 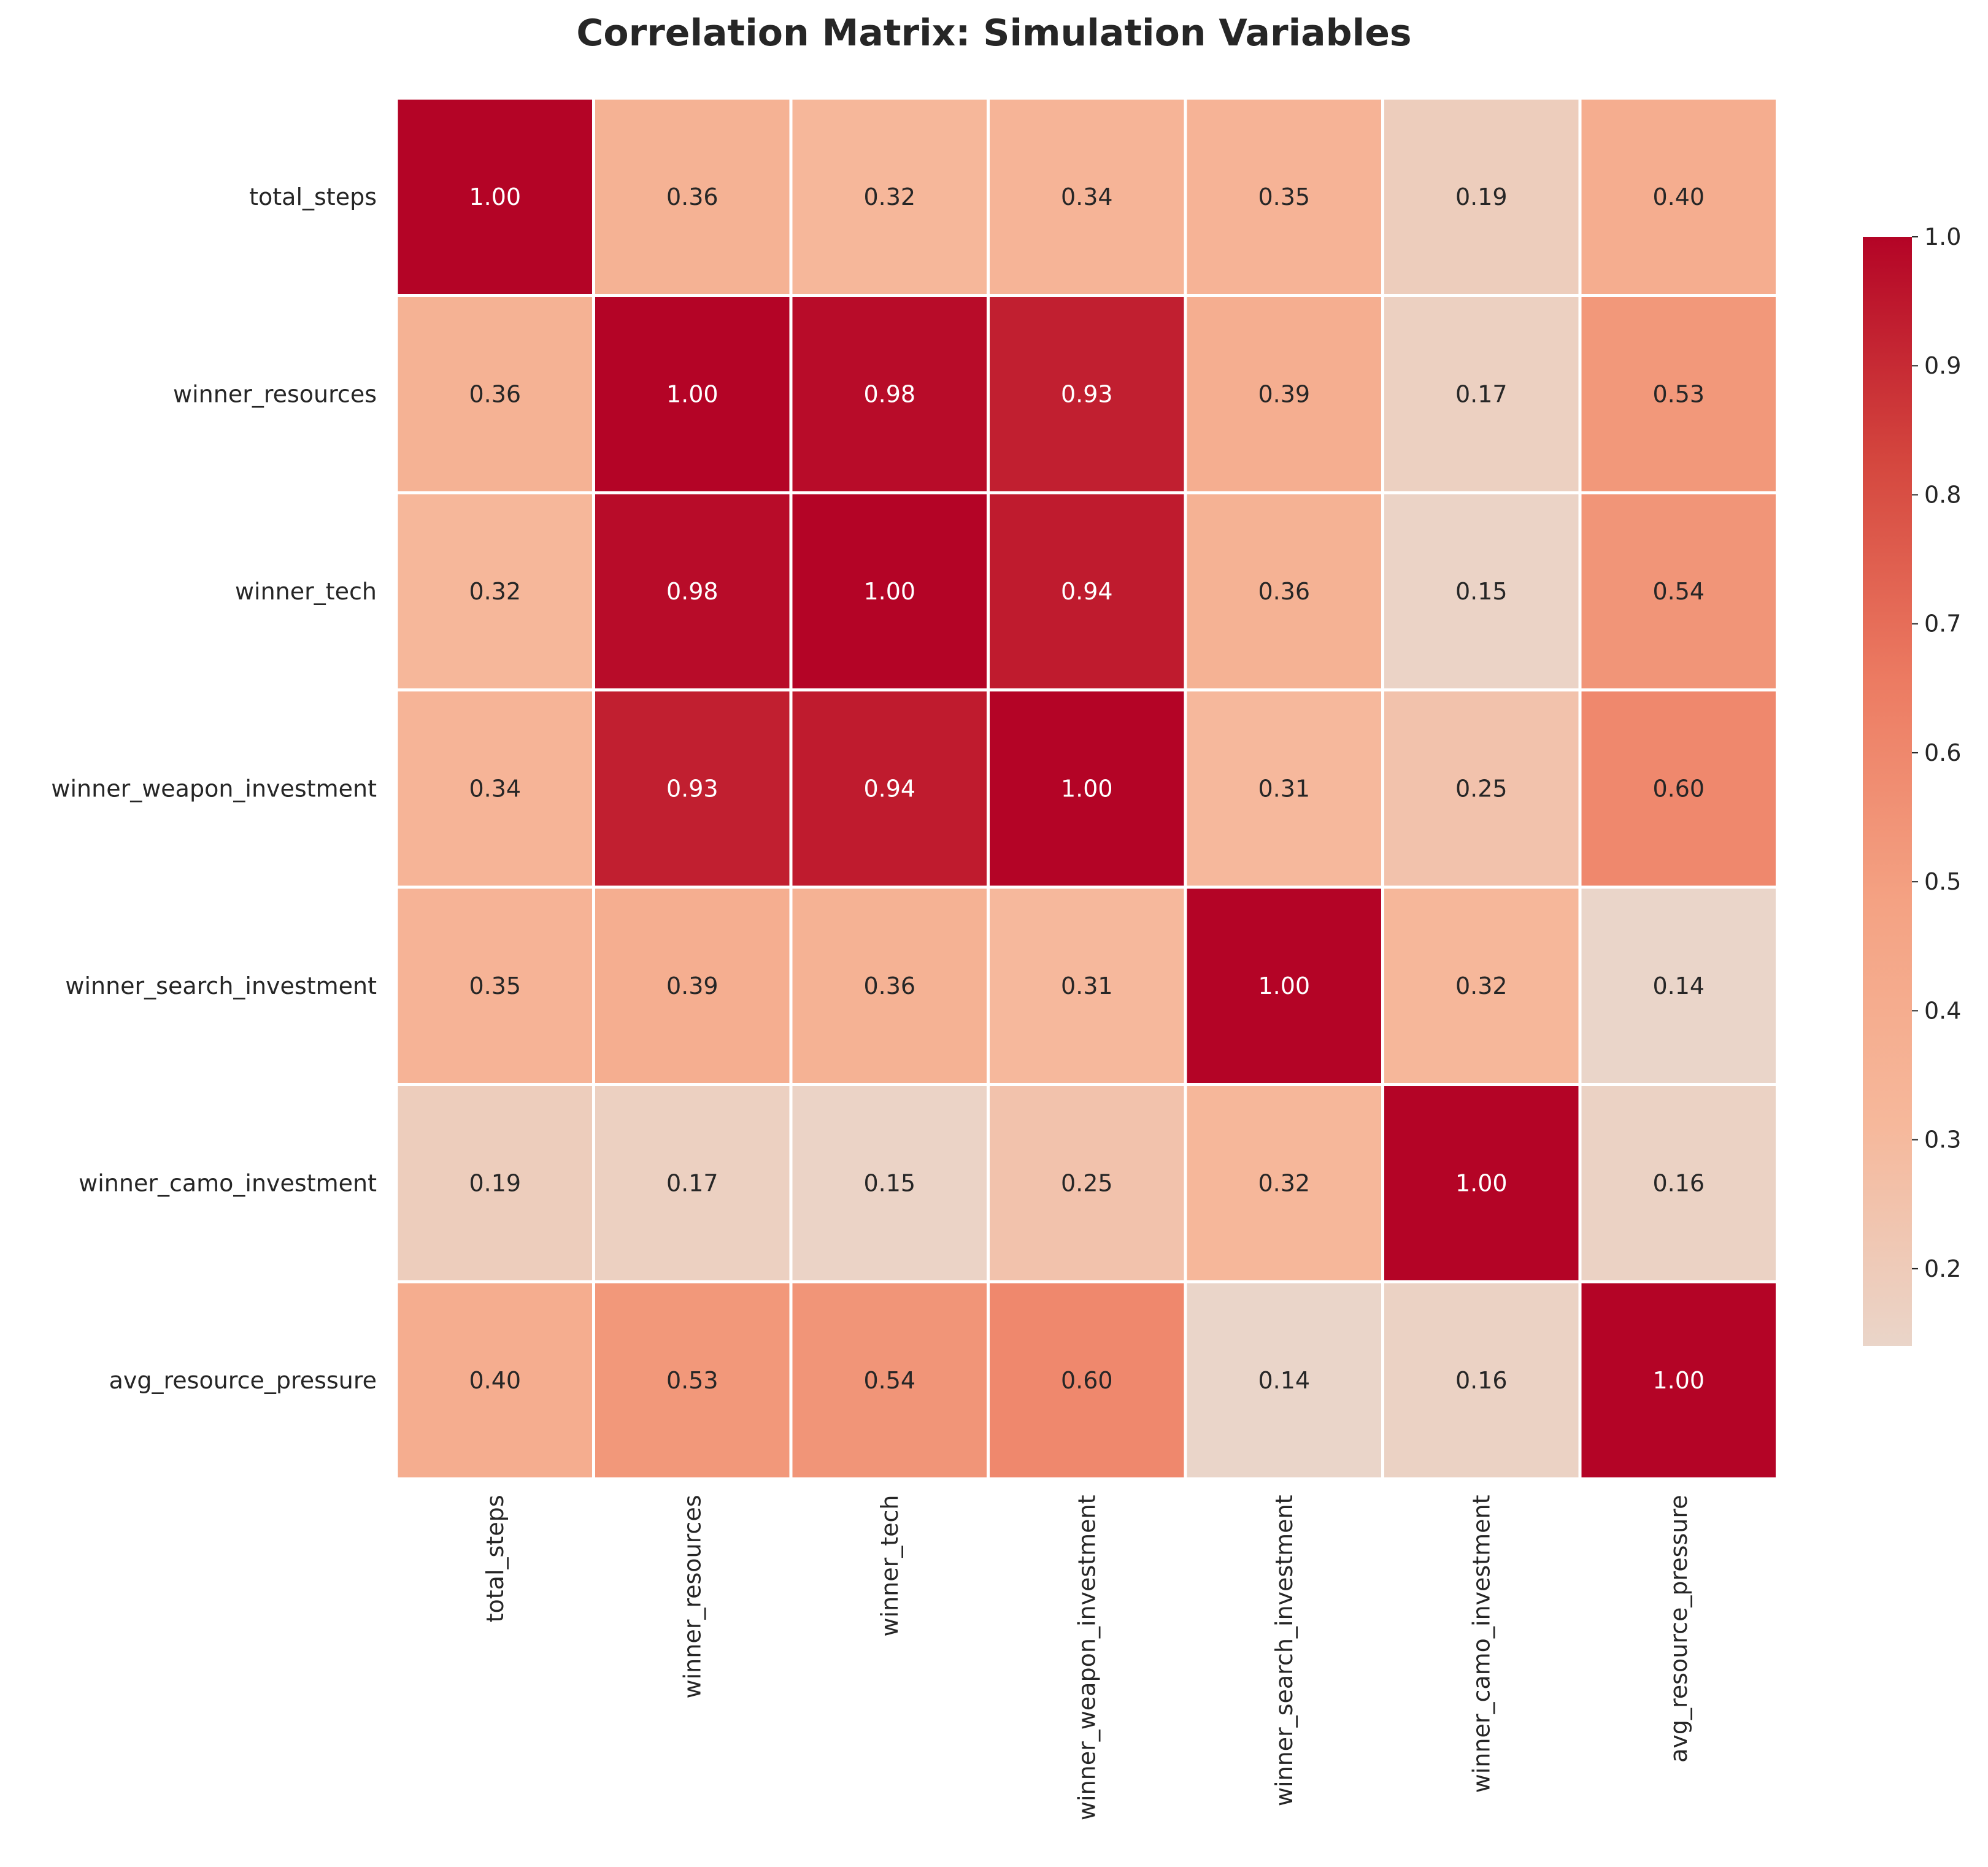 What do you see at coordinates (1086, 1658) in the screenshot?
I see `column-label-3: winner_weapon_investment` at bounding box center [1086, 1658].